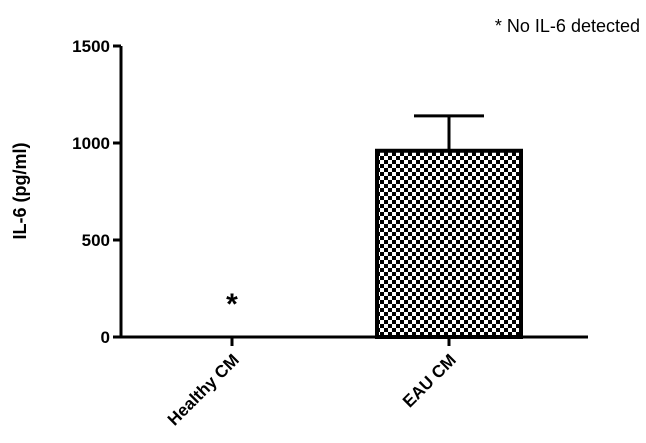 The image size is (646, 443). Describe the element at coordinates (96, 192) in the screenshot. I see `y-ticks: 0 500 1000 1500` at that location.